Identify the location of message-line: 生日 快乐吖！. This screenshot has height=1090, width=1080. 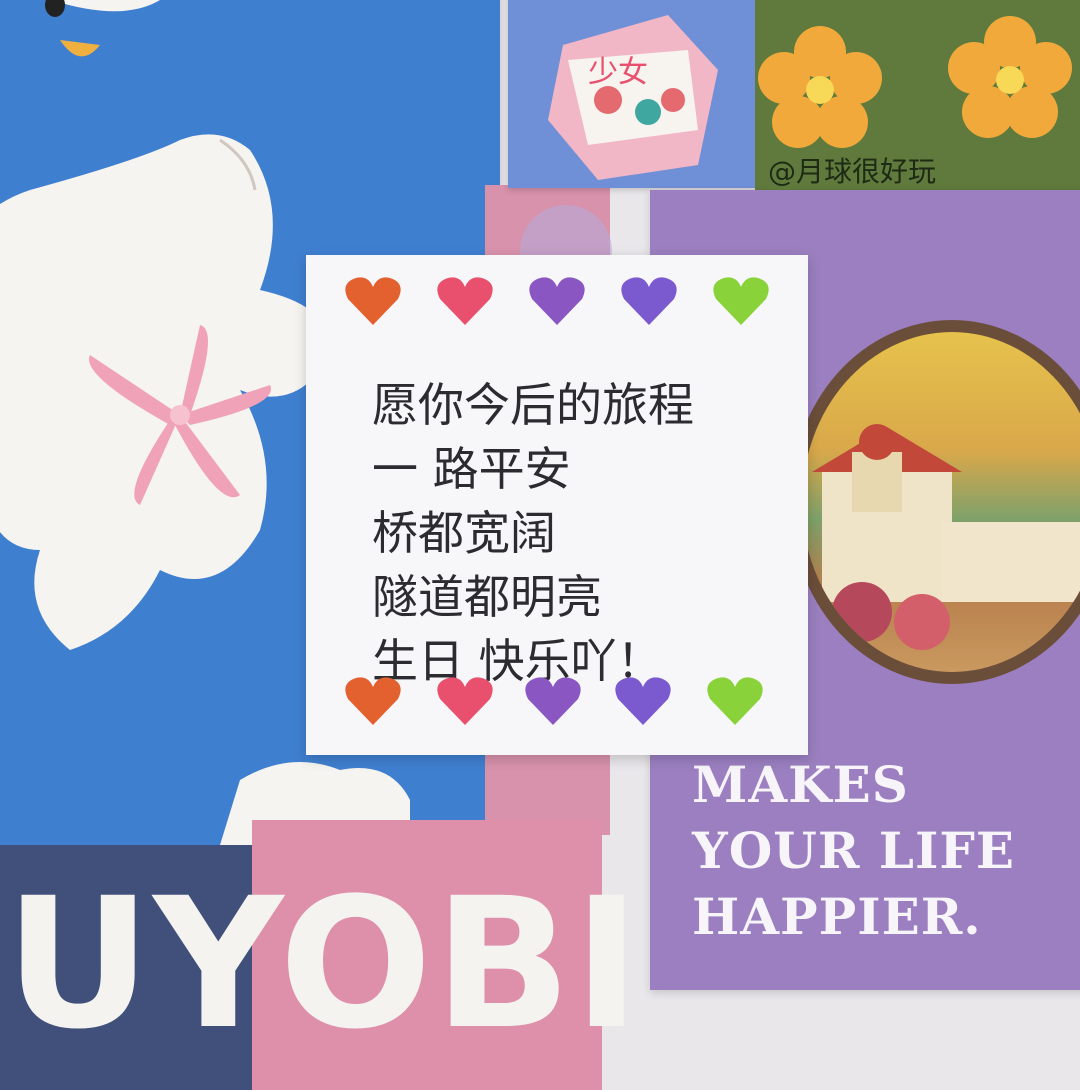
(517, 661).